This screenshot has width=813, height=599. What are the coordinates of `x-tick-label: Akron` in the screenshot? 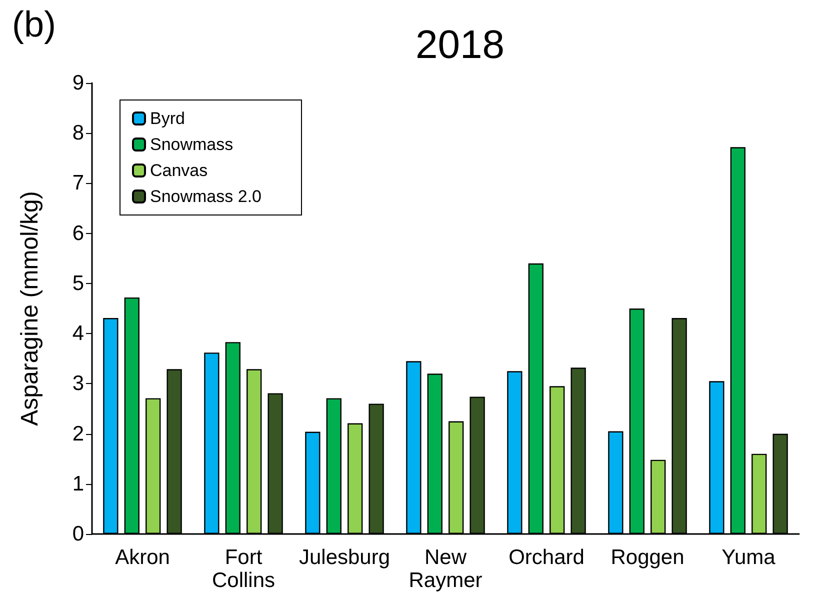 It's located at (142, 557).